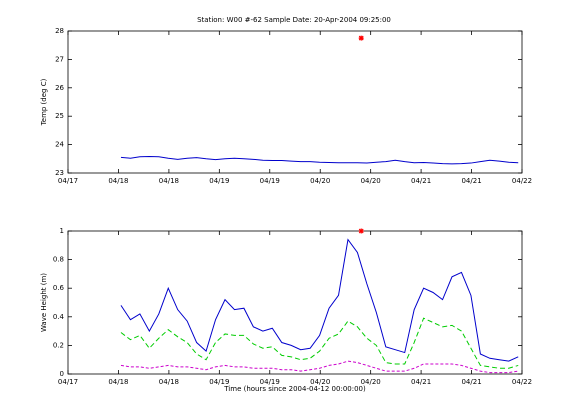 The width and height of the screenshot is (576, 420). I want to click on y-axis-label: Temp (deg C), so click(44, 102).